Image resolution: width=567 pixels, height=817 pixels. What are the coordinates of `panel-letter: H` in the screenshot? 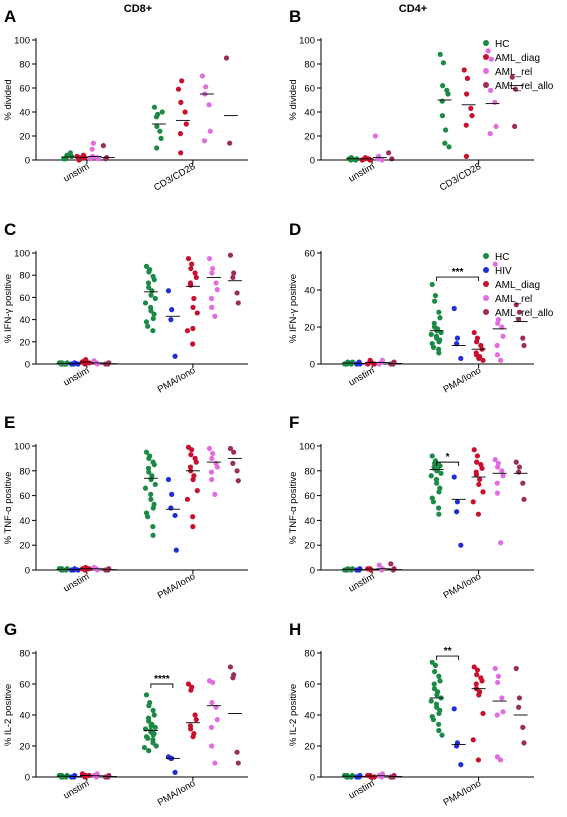 It's located at (295, 629).